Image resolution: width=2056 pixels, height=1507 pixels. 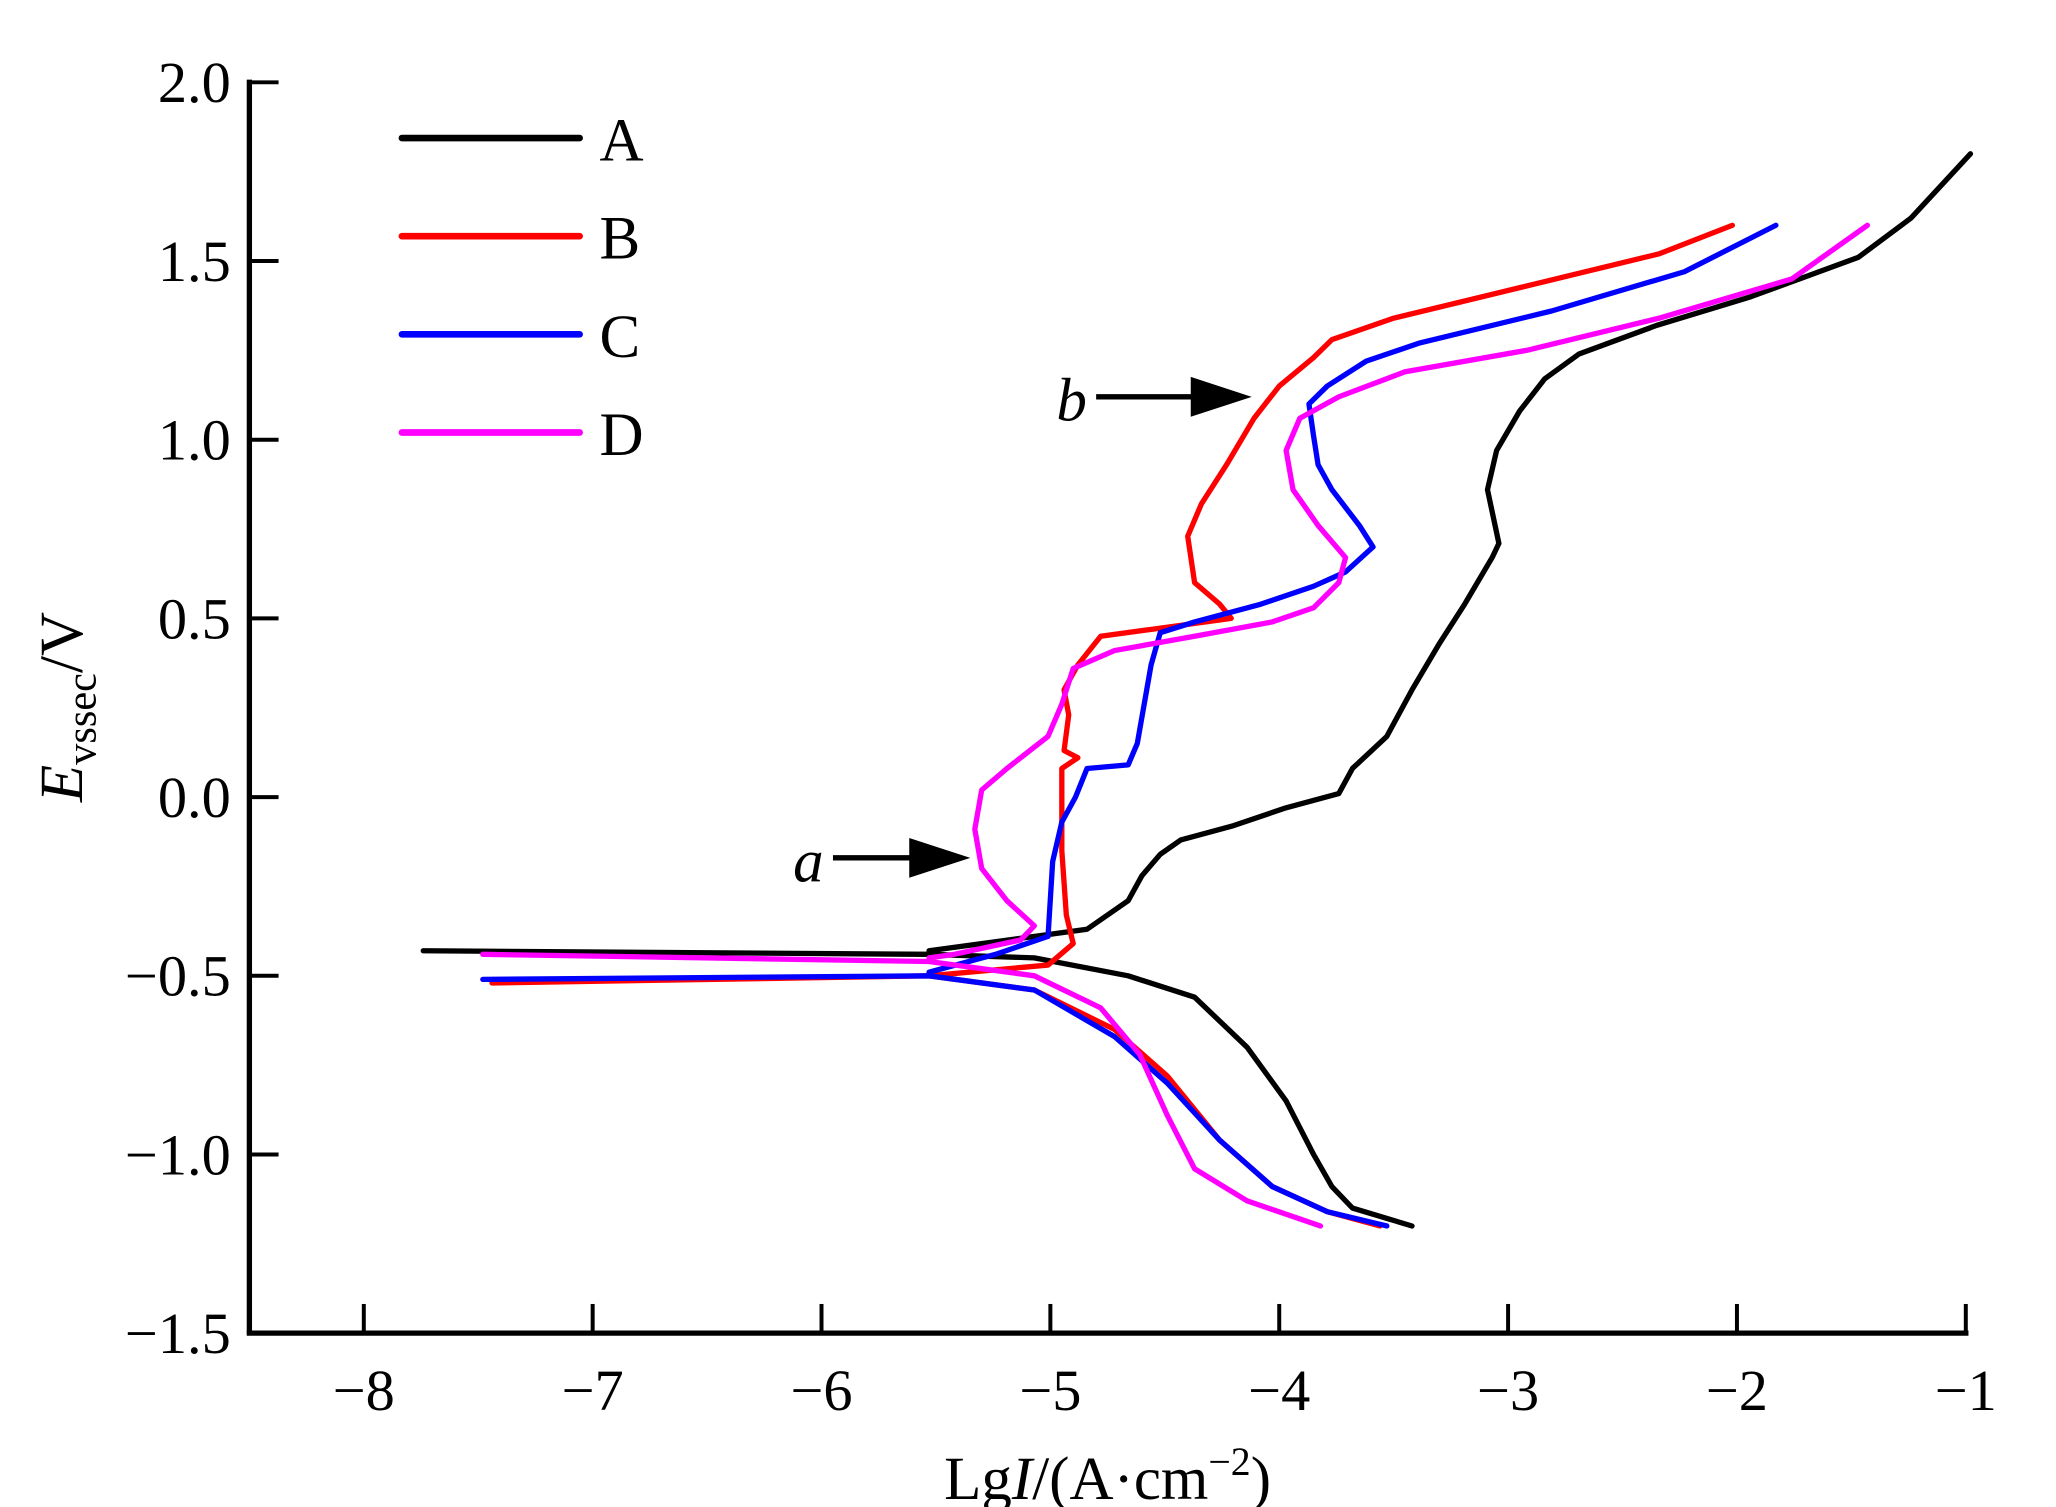 I want to click on y-axis-title: Evssec/V, so click(x=67, y=707).